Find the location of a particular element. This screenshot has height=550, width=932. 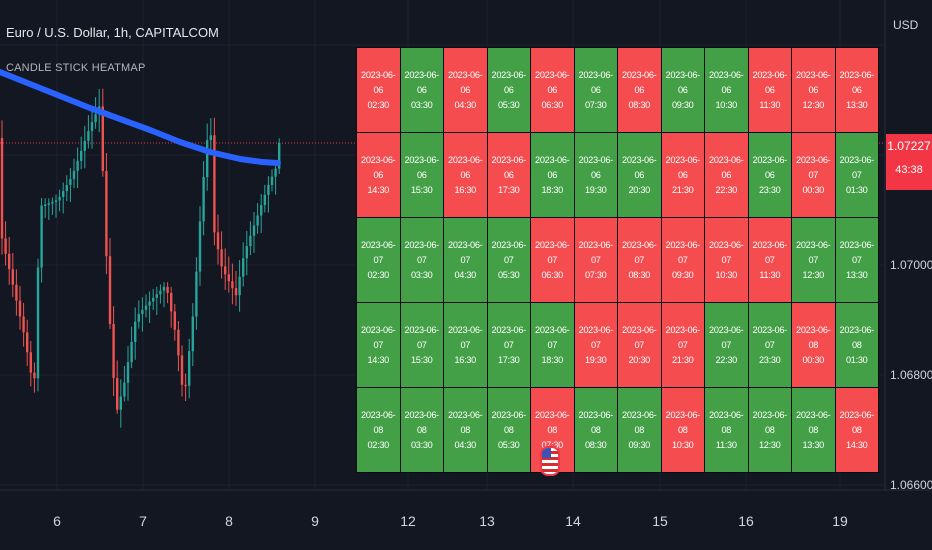

heatmap-cell: 2023-06-08 08:30 is located at coordinates (595, 430).